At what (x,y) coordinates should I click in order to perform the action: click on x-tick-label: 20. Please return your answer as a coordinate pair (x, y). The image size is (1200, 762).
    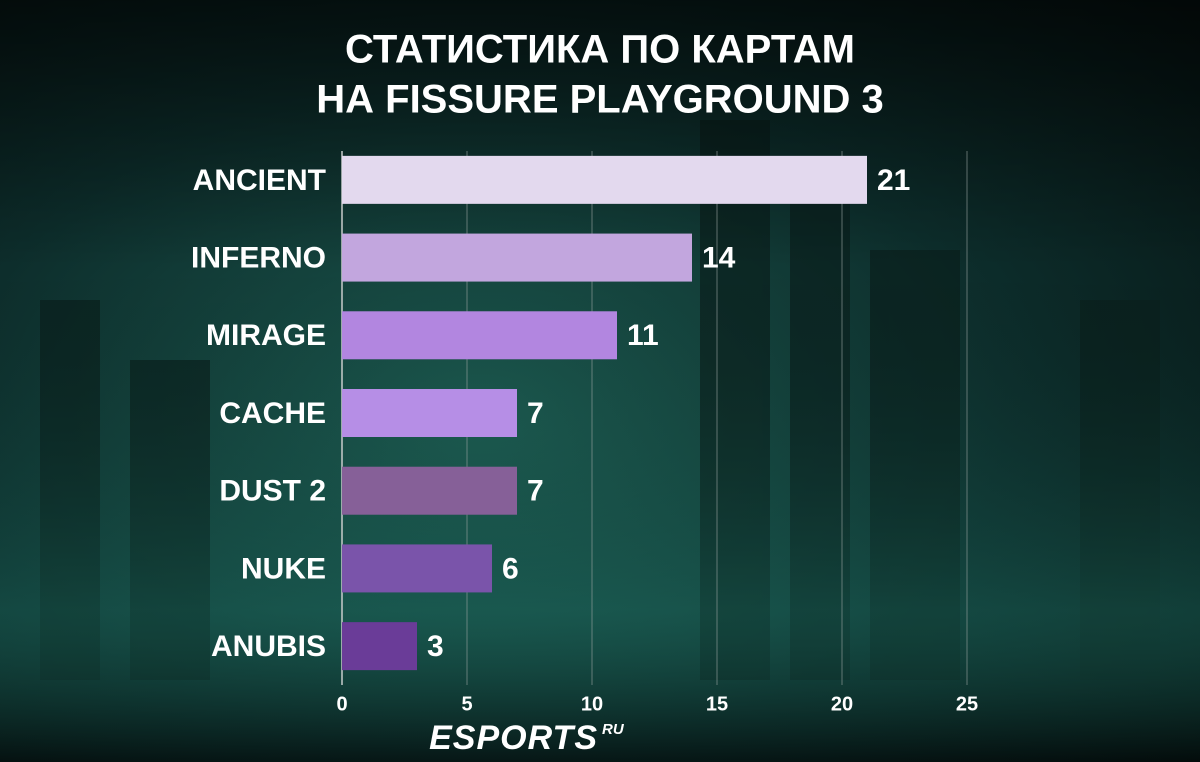
    Looking at the image, I should click on (842, 704).